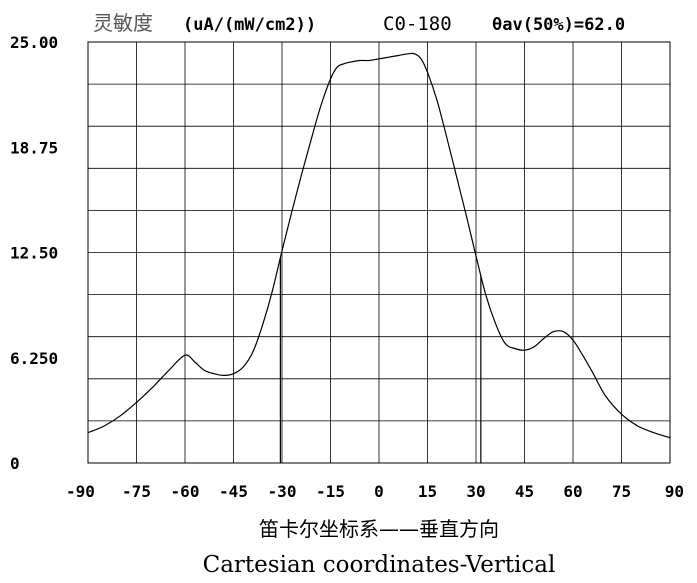 The image size is (697, 583). Describe the element at coordinates (558, 25) in the screenshot. I see `chart-title-theta: θav(50%)=62.0` at that location.